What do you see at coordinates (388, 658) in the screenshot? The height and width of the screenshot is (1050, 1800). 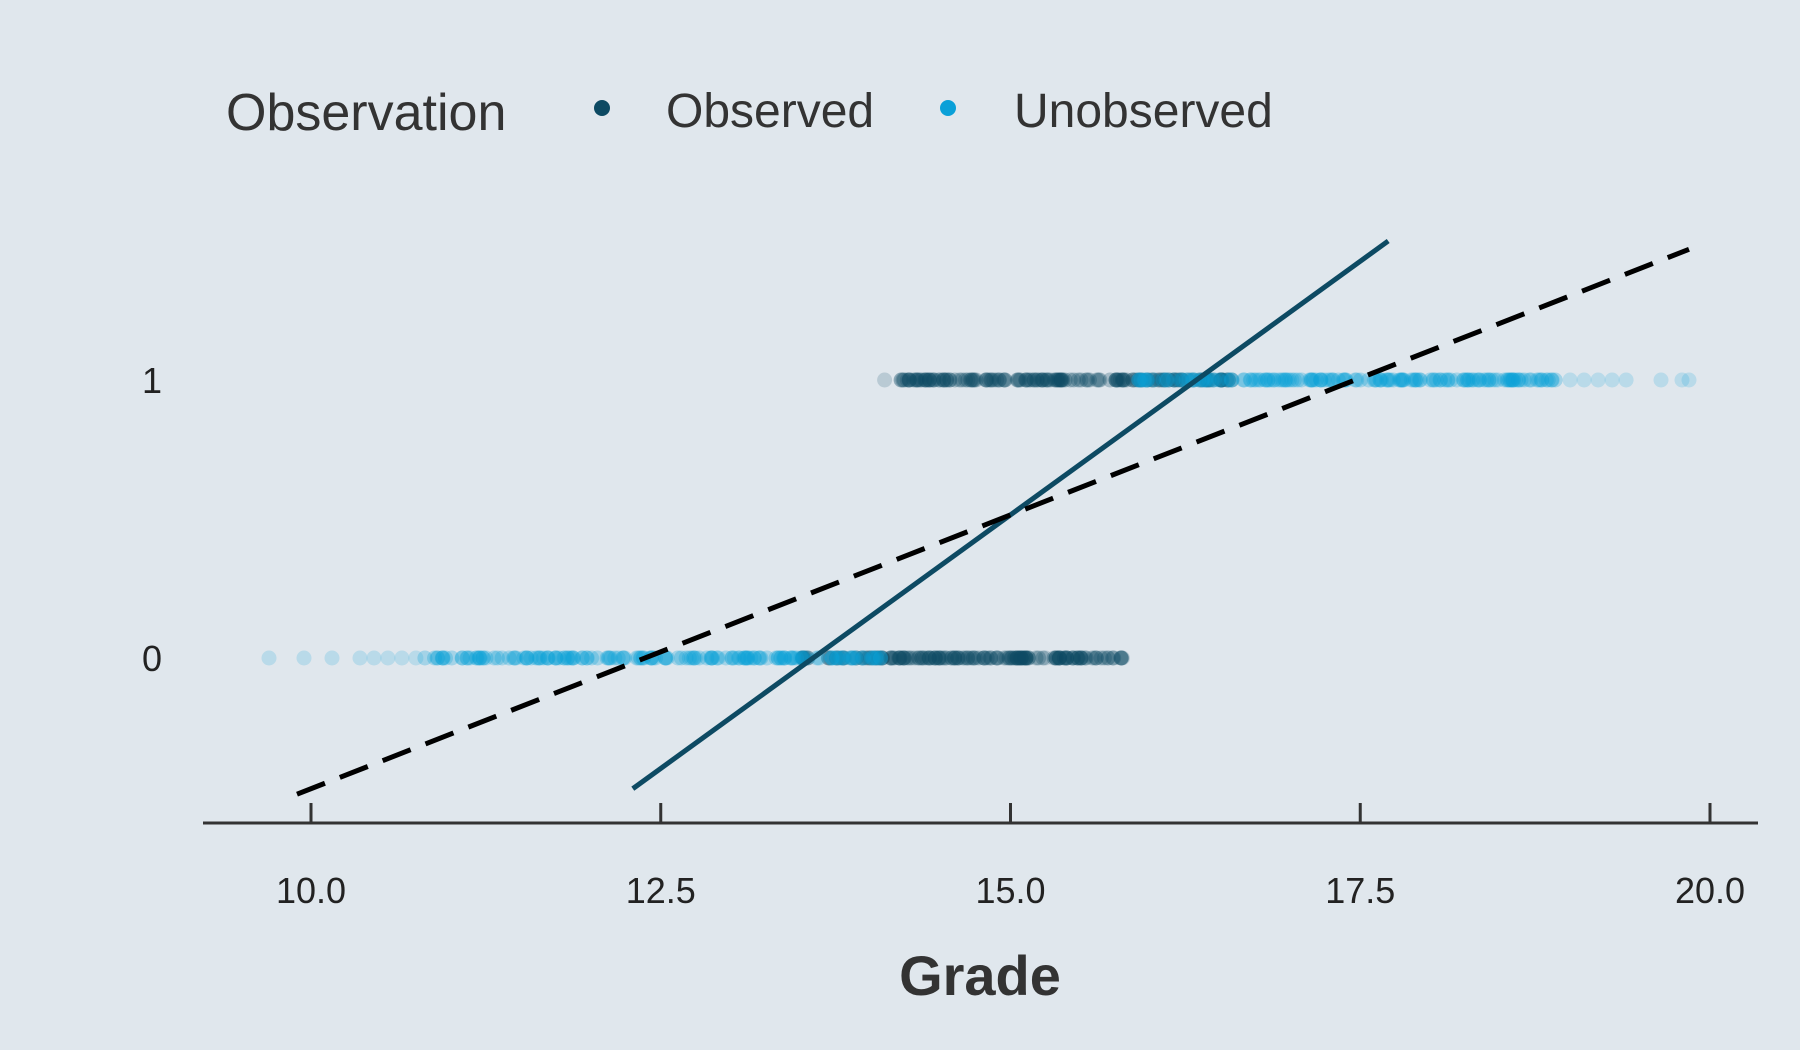 I see `point-unobserved-y0-sparse` at bounding box center [388, 658].